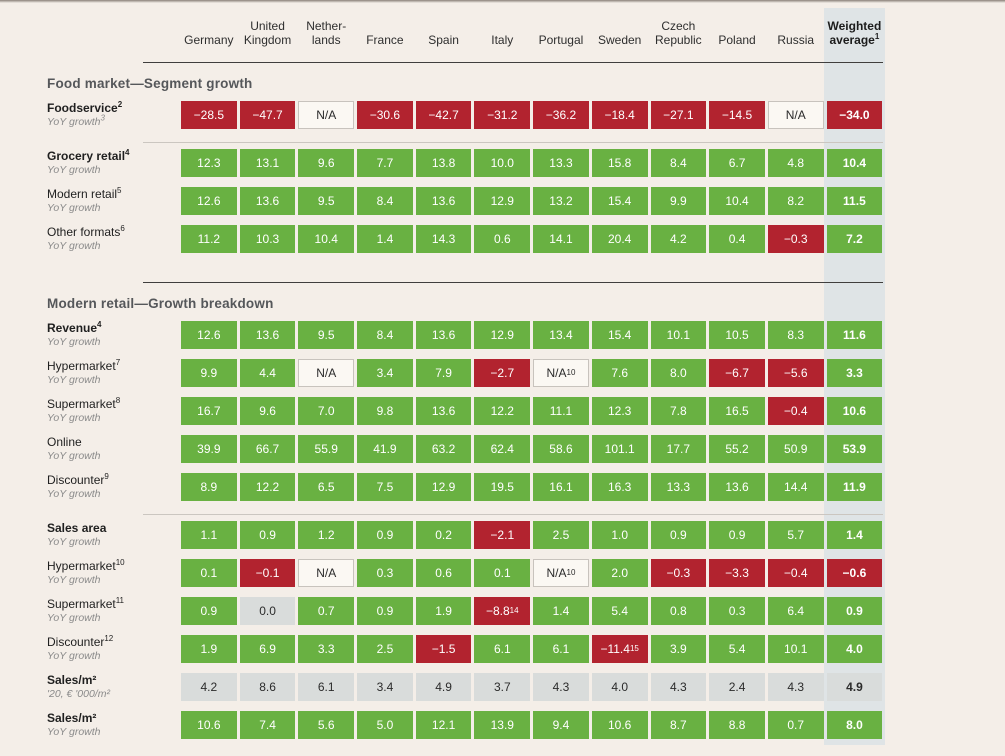 Image resolution: width=1005 pixels, height=756 pixels. I want to click on column-header-united-kingdom: United Kingdom, so click(268, 34).